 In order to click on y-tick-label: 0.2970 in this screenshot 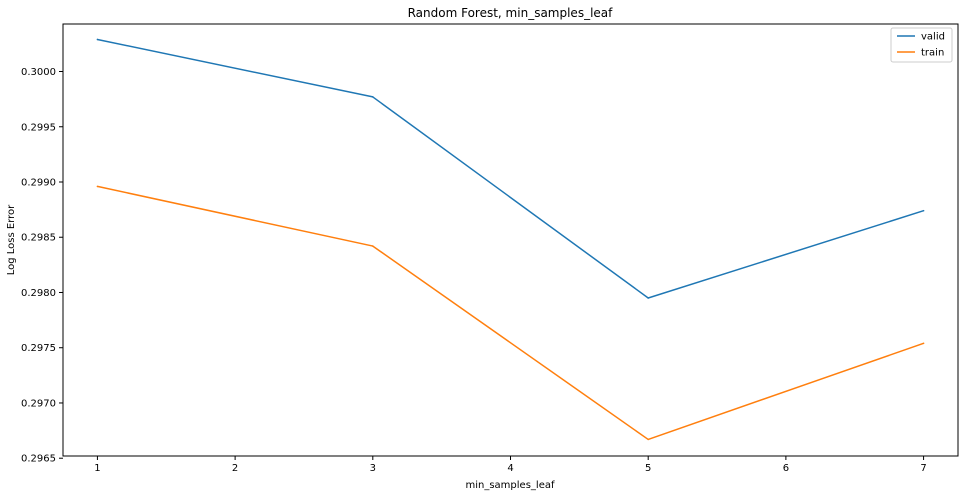, I will do `click(38, 403)`.